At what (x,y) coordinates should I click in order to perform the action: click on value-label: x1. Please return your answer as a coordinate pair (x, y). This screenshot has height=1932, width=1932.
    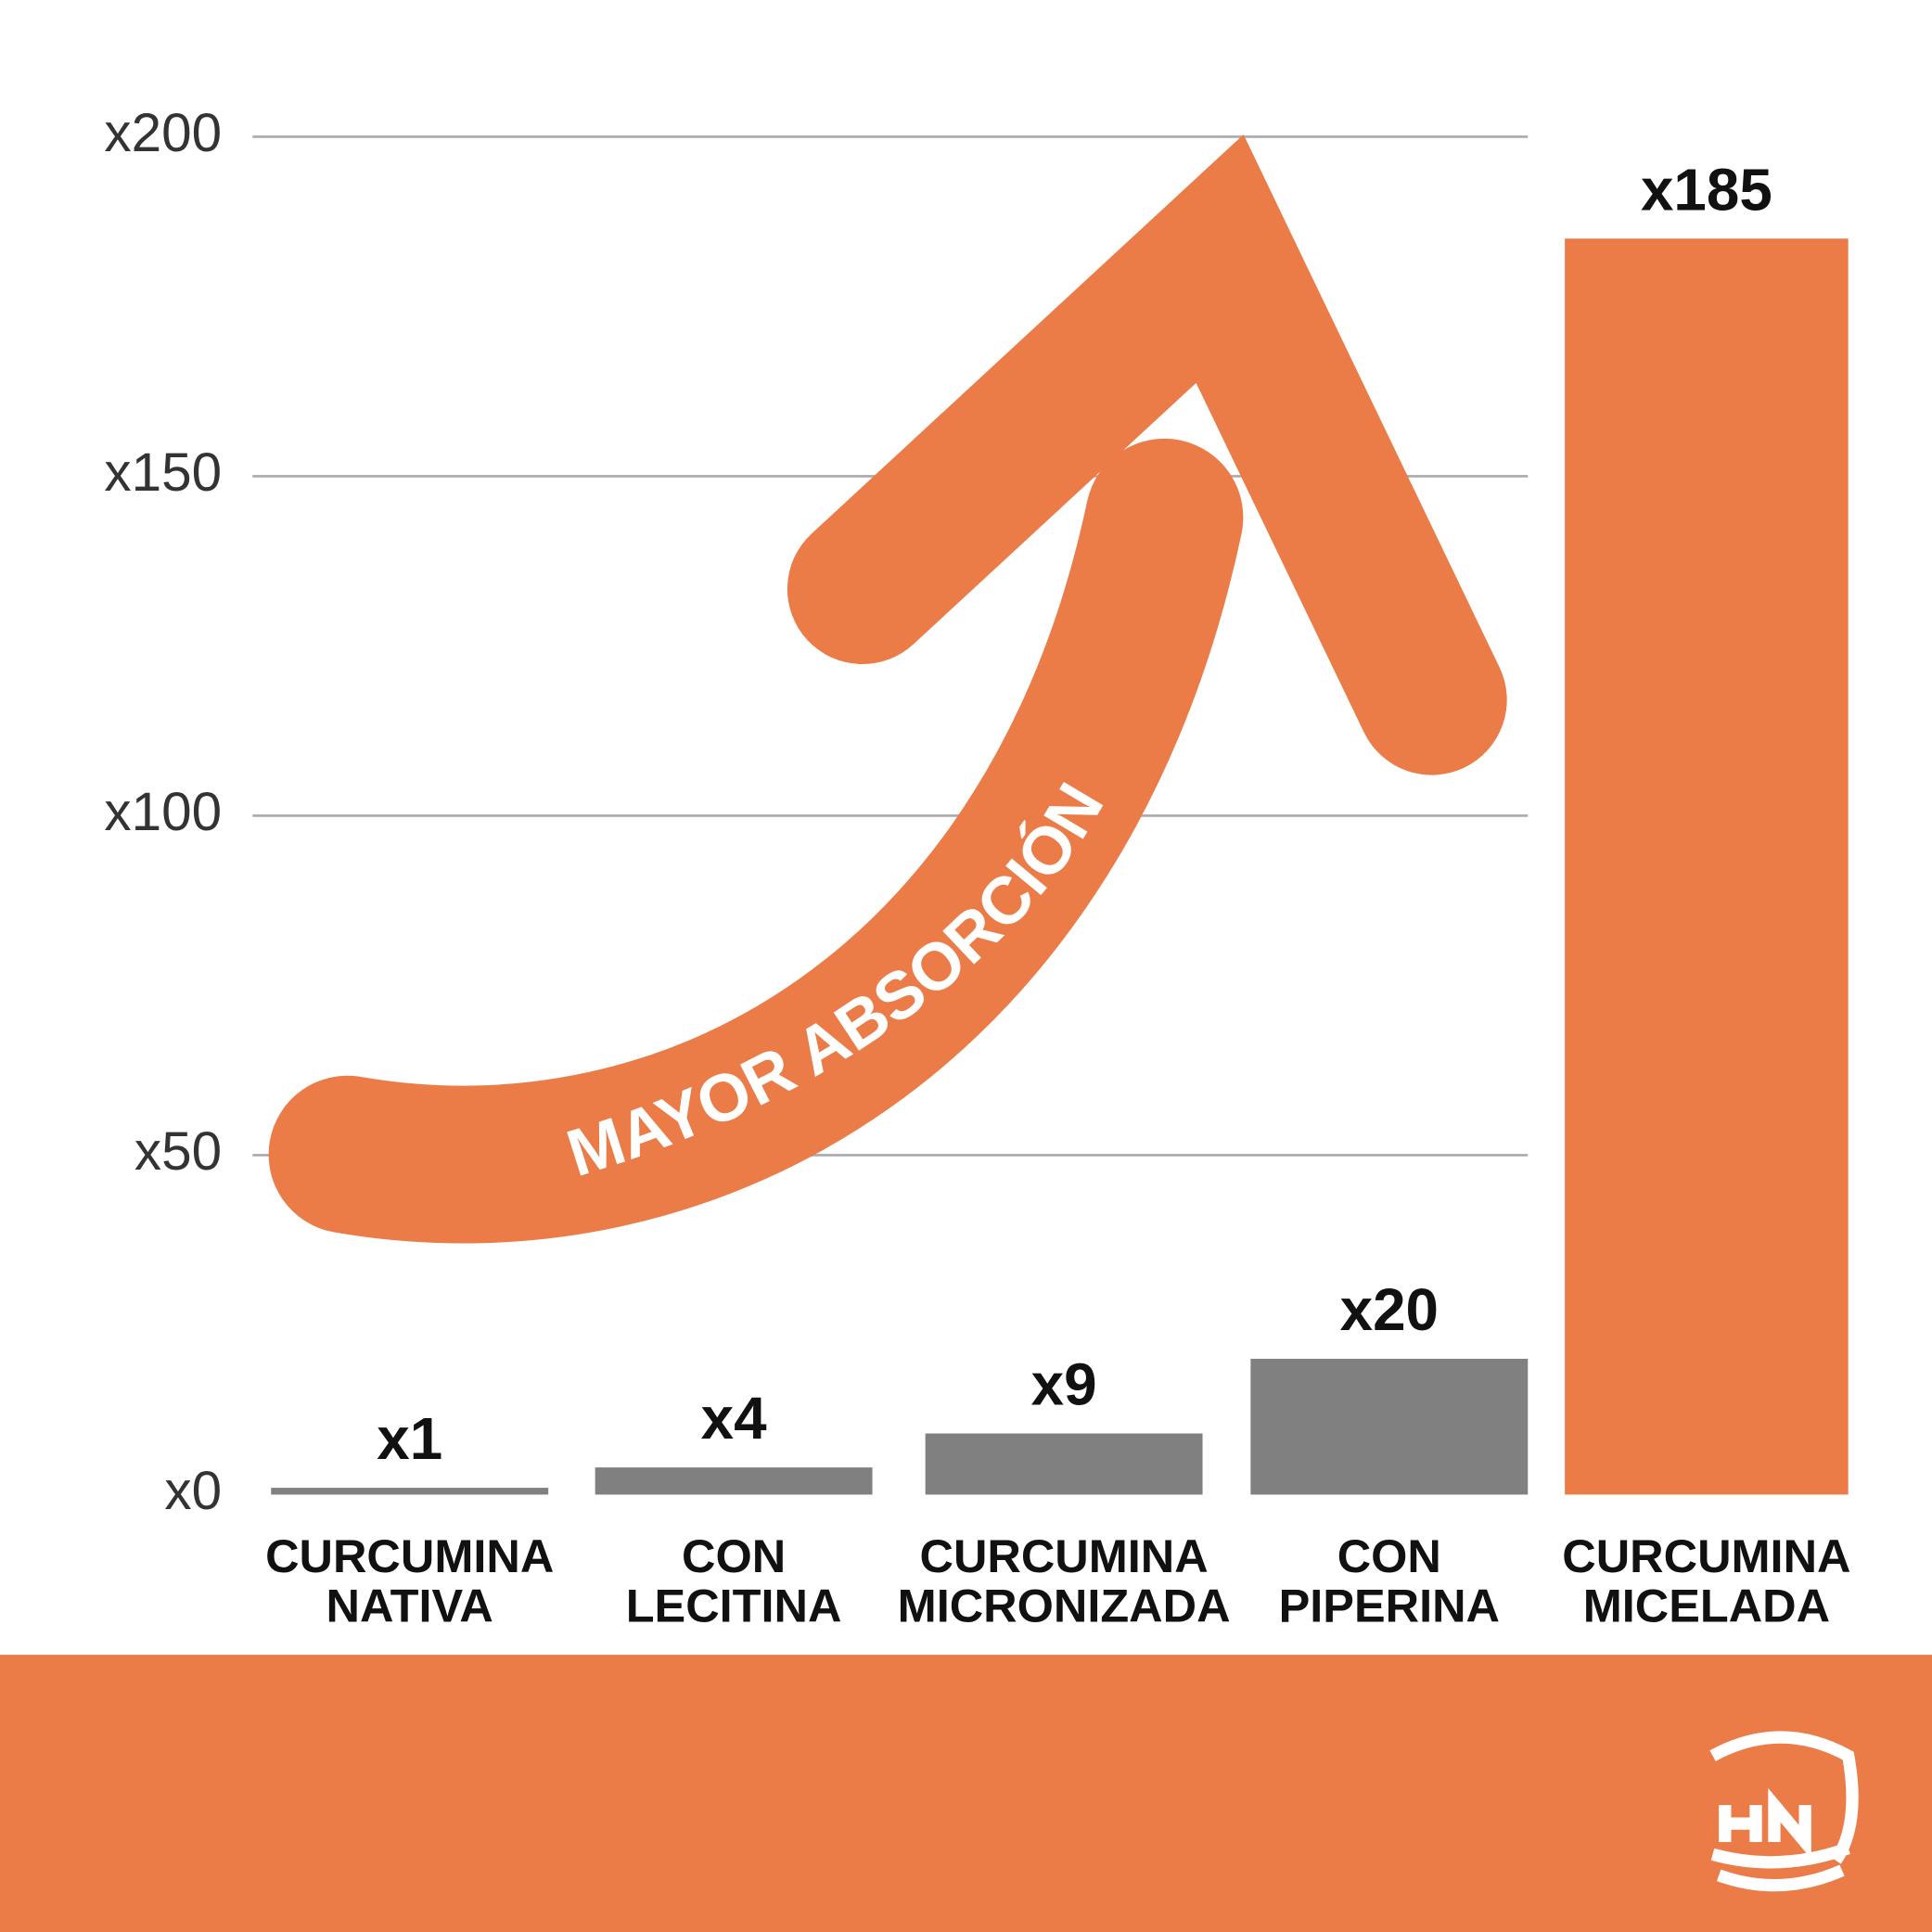
    Looking at the image, I should click on (409, 1438).